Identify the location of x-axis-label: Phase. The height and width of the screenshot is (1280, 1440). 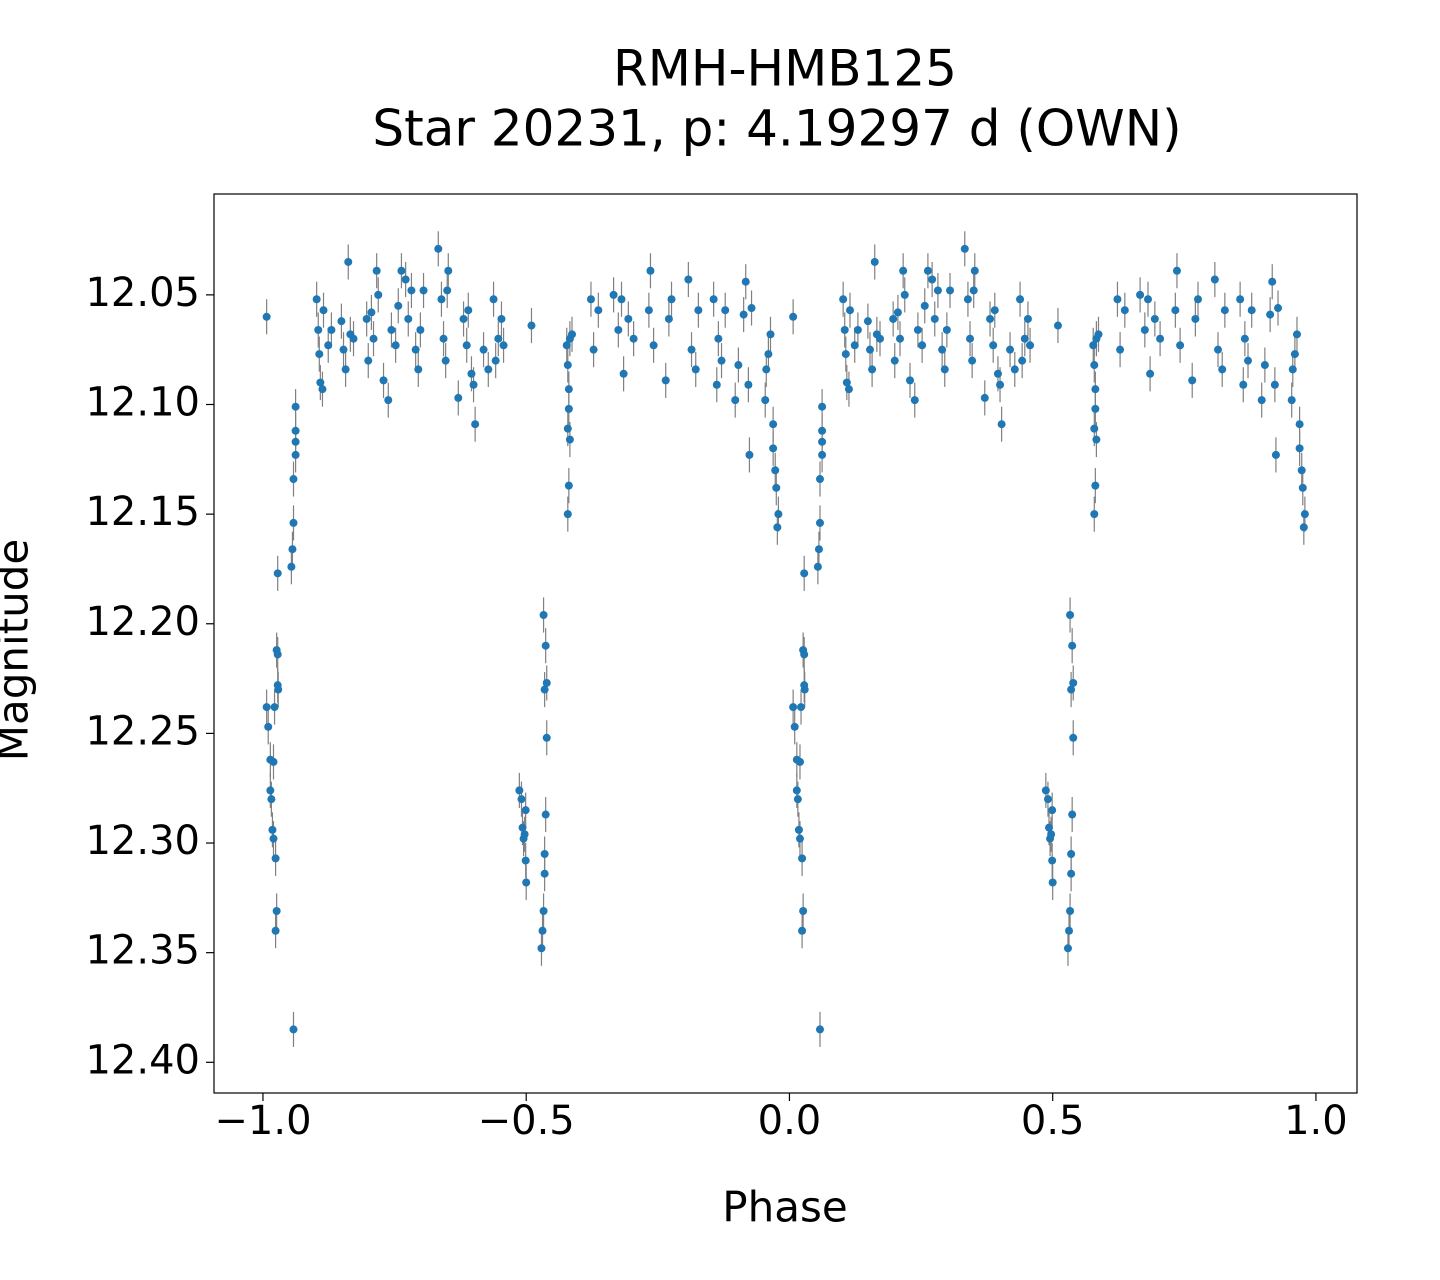
(784, 1207).